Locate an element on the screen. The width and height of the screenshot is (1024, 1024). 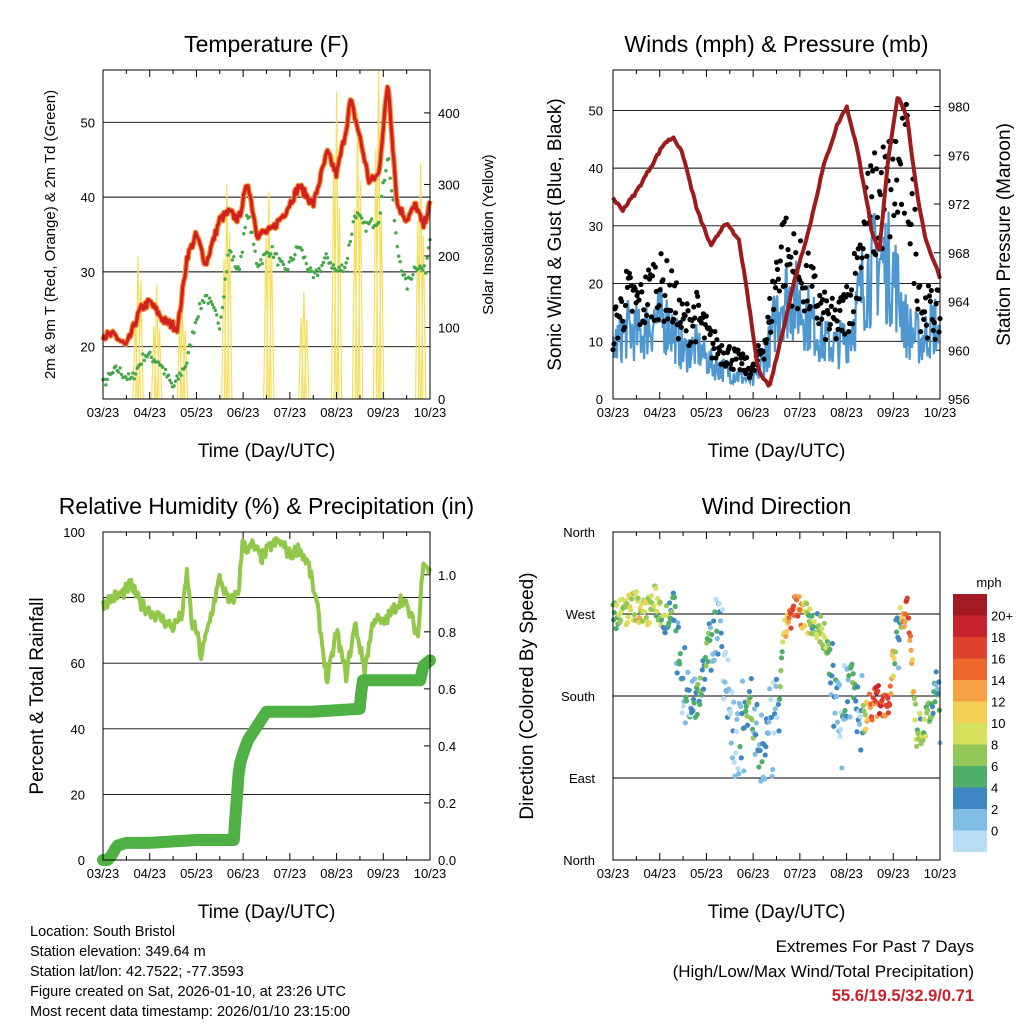
wind-x-tick-label: 10/23 is located at coordinates (940, 412).